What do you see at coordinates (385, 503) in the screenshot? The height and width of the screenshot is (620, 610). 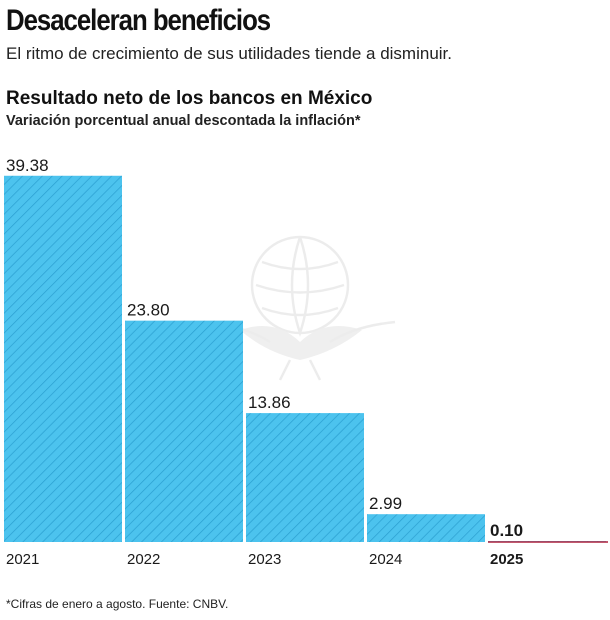 I see `value-label-2024: 2.99` at bounding box center [385, 503].